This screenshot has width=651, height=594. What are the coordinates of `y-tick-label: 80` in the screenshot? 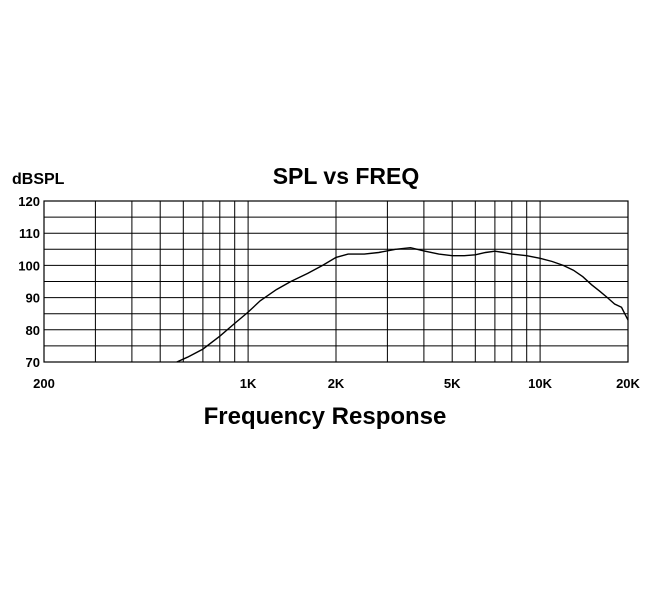 It's located at (33, 330).